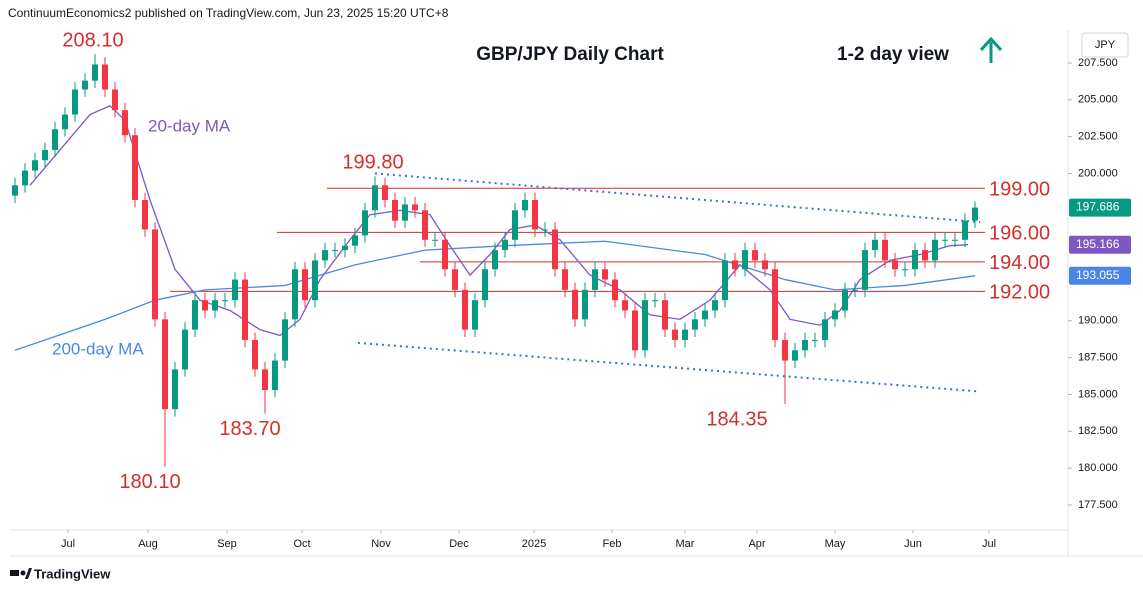 This screenshot has width=1143, height=598. I want to click on ma200-price-tag-bg, so click(1100, 275).